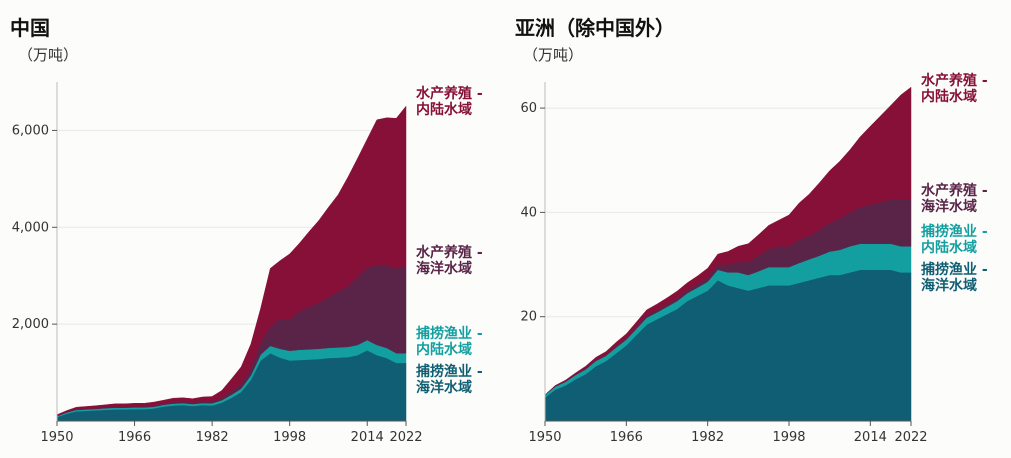 This screenshot has width=1011, height=458. Describe the element at coordinates (553, 55) in the screenshot. I see `asia-unit-label: （万吨）` at that location.